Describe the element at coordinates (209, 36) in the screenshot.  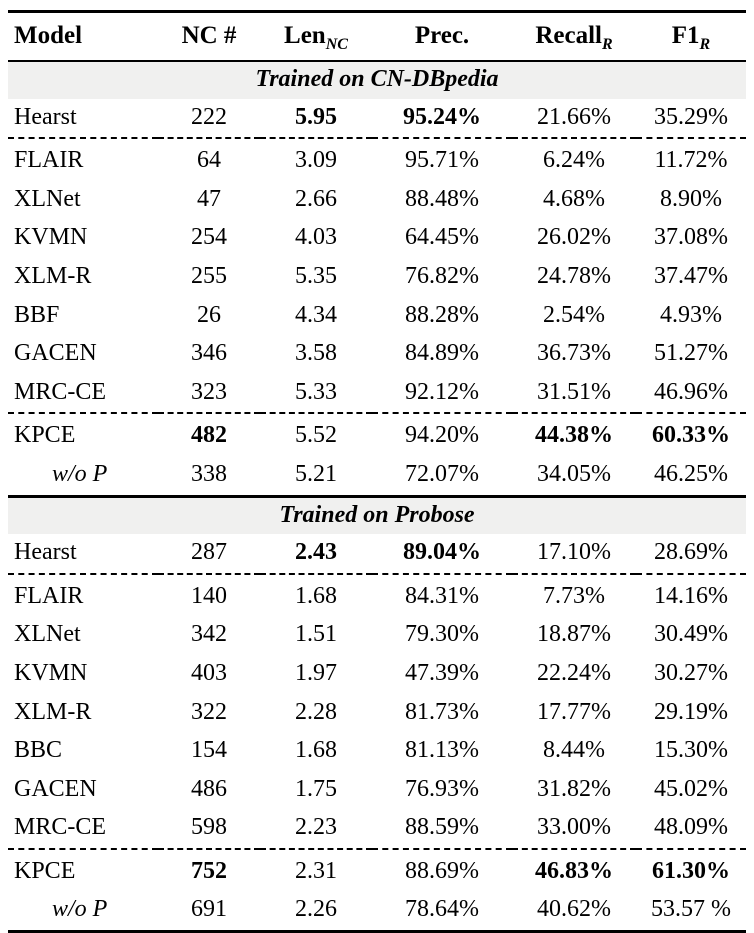
I see `col-header-nc: NC #` at that location.